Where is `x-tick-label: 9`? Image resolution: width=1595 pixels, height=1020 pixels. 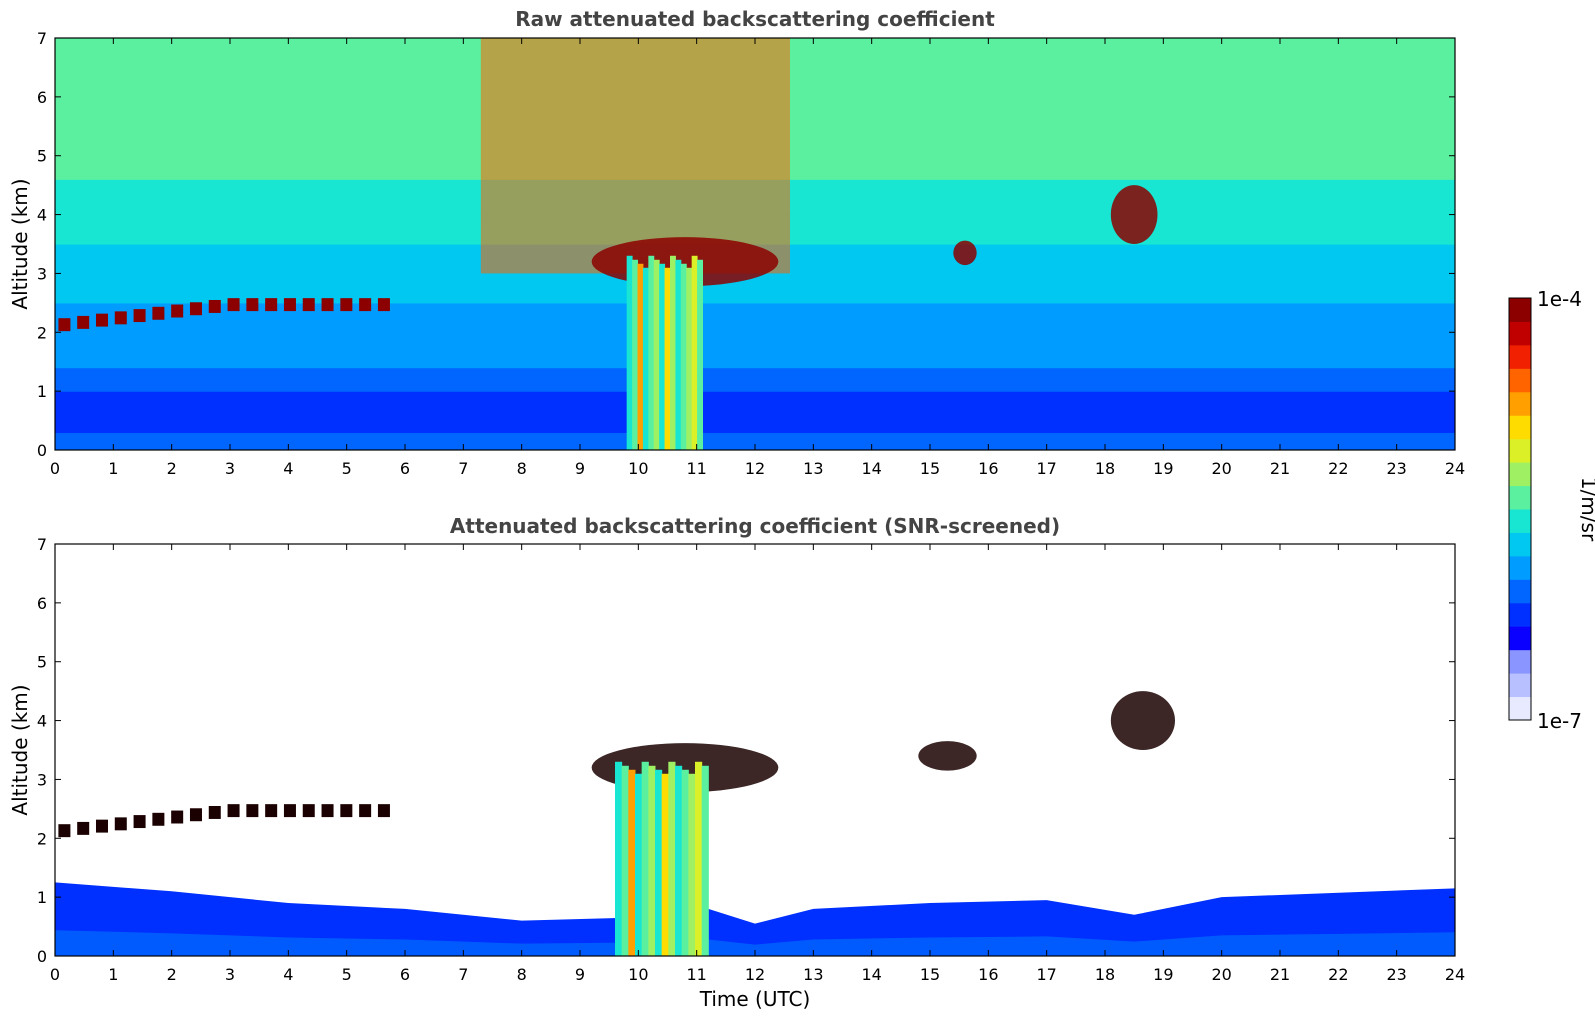
x-tick-label: 9 is located at coordinates (580, 974).